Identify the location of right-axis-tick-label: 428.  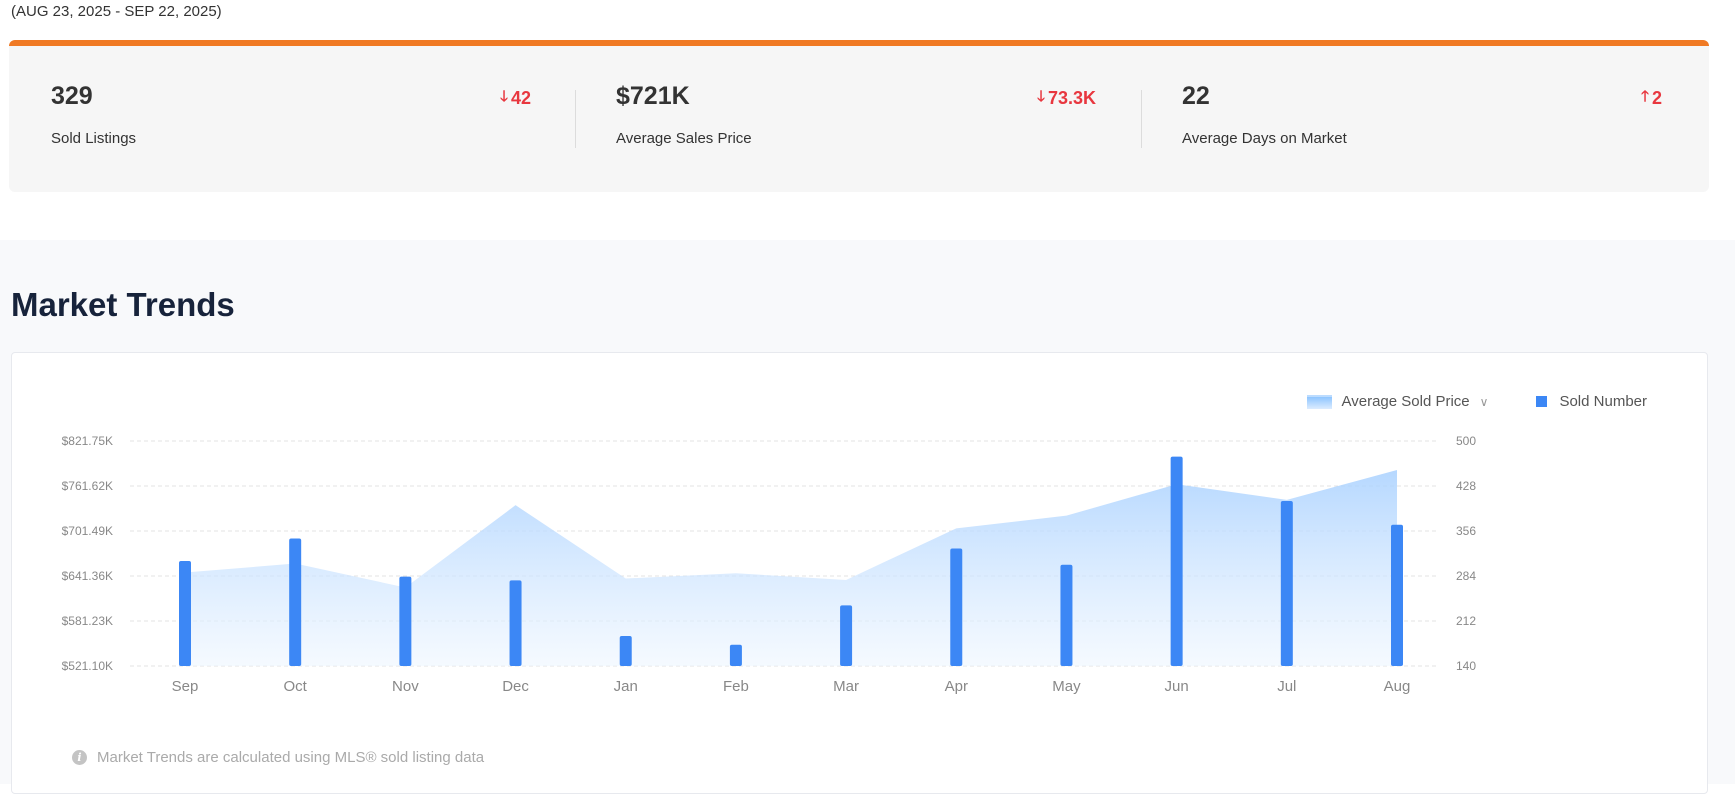
(1466, 486).